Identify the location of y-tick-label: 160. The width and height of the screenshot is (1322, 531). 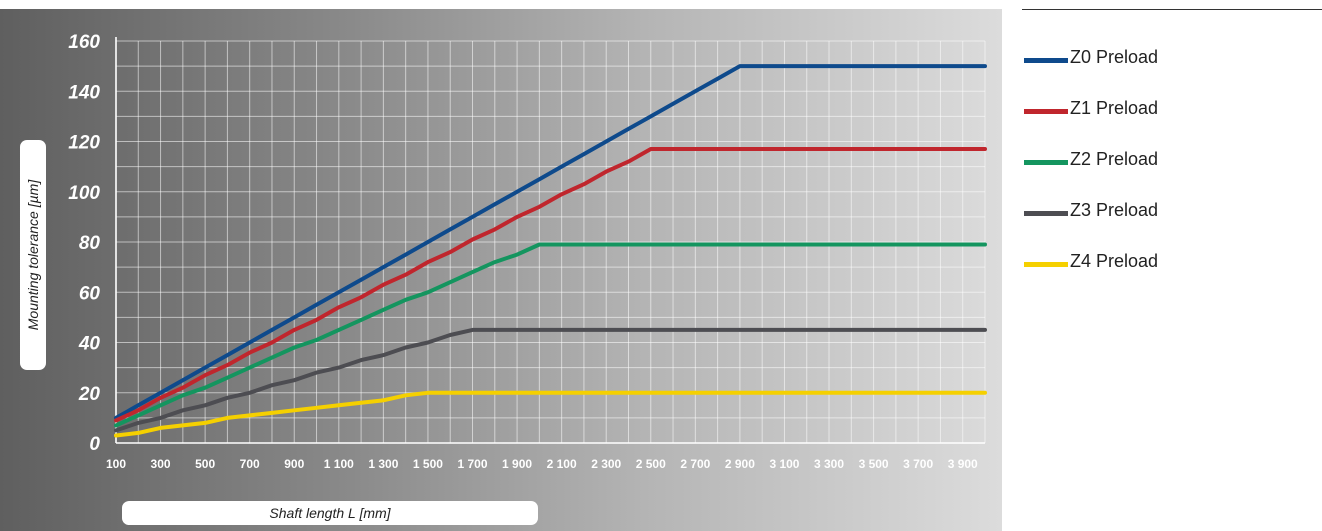
(84, 42).